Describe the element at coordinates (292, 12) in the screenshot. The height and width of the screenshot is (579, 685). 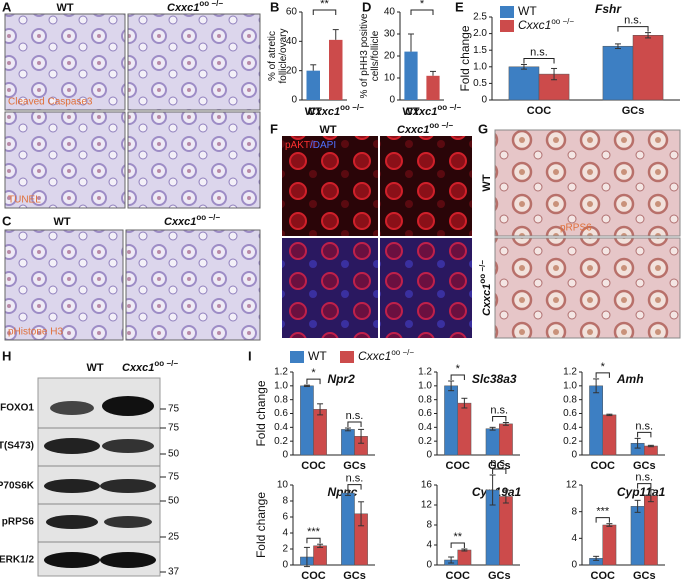
I see `y-tick-label: 60` at that location.